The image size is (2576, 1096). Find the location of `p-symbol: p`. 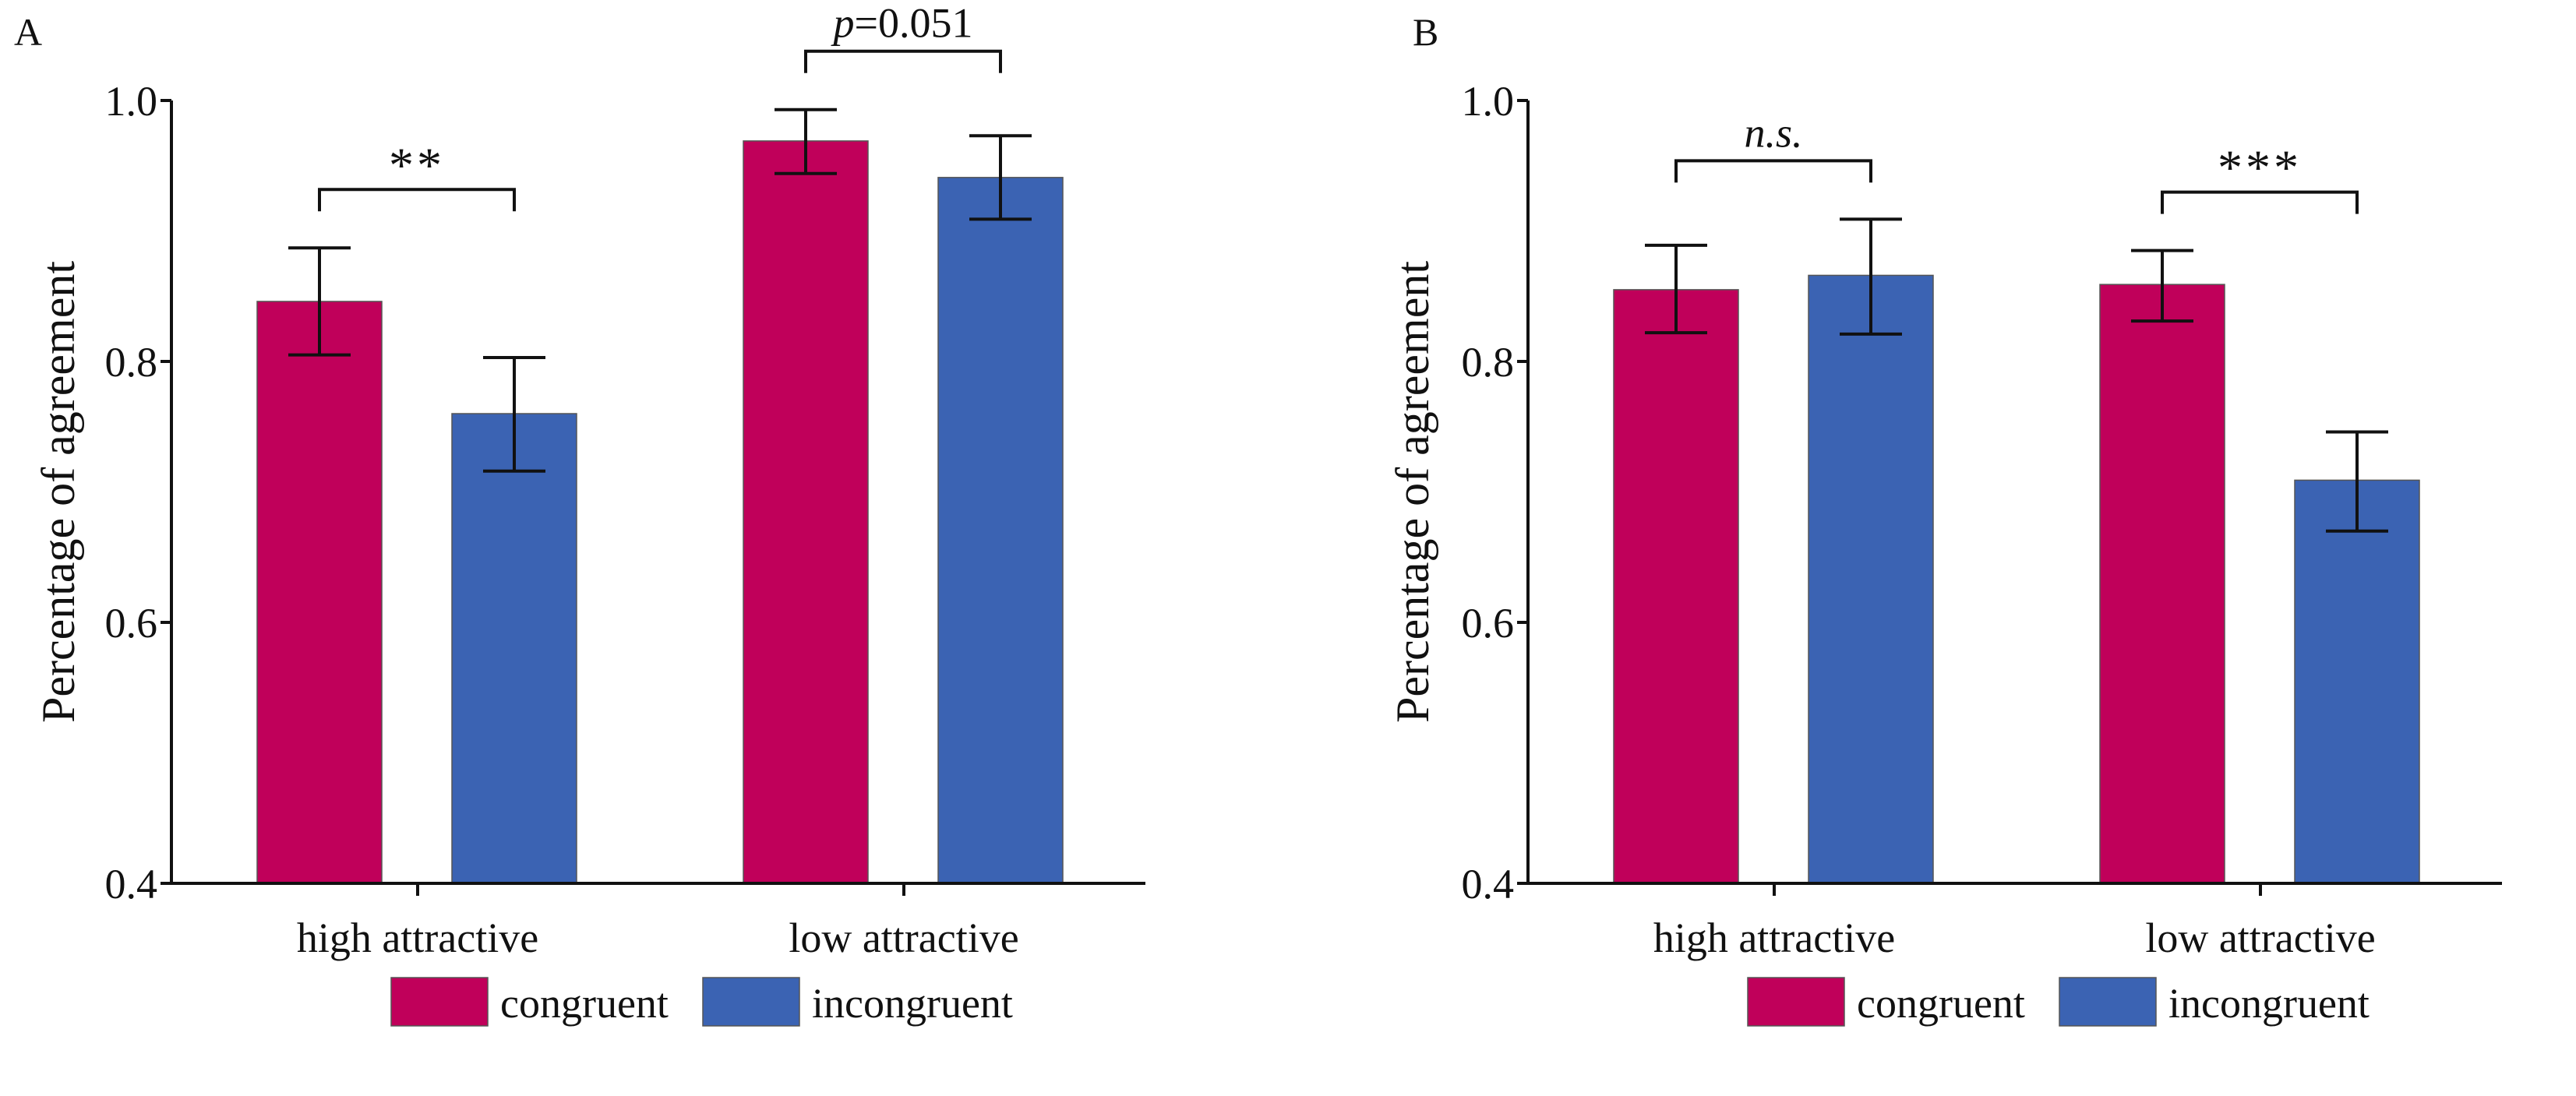

p-symbol: p is located at coordinates (843, 24).